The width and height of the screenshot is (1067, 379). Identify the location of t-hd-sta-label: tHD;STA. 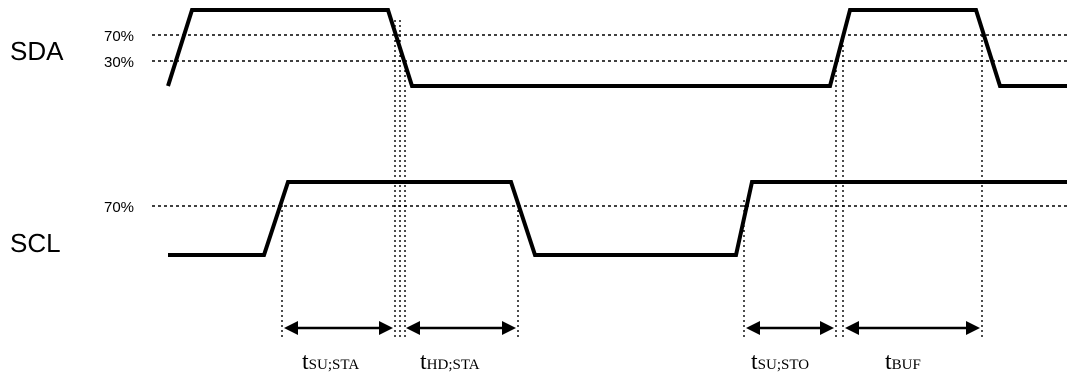
(450, 362).